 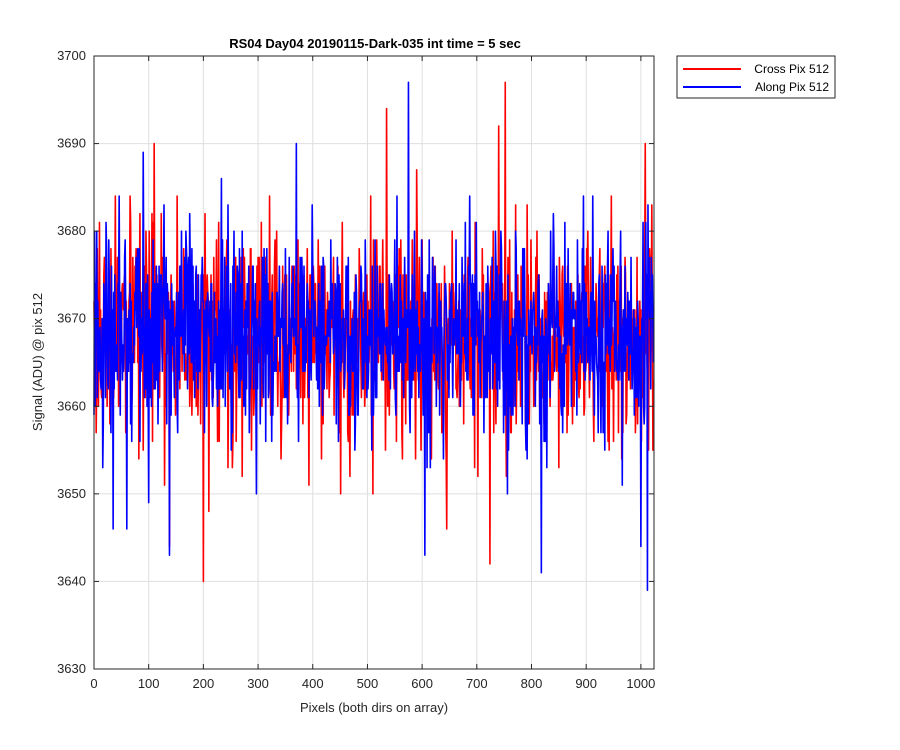 I want to click on y-tick-label: 3690, so click(x=71, y=143).